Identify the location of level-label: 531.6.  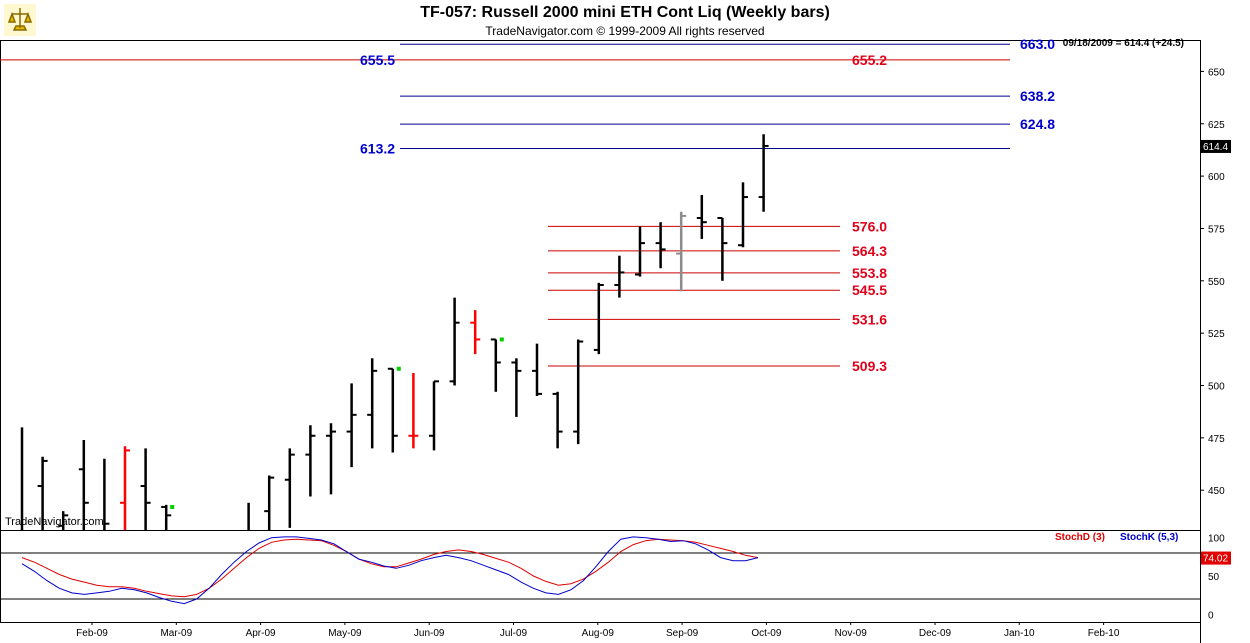
(869, 319).